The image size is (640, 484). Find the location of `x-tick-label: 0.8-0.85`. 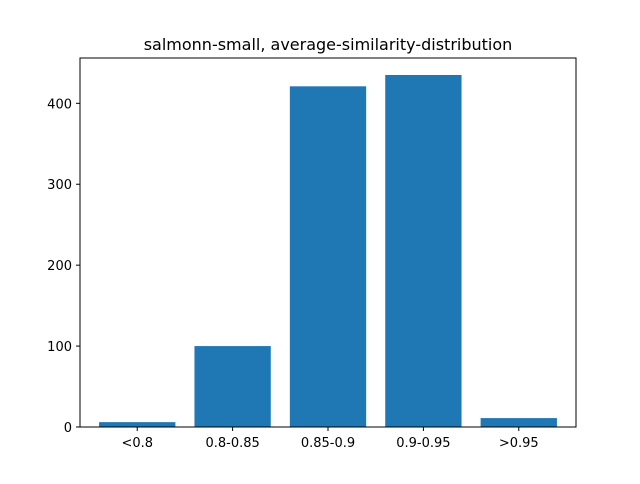

x-tick-label: 0.8-0.85 is located at coordinates (232, 443).